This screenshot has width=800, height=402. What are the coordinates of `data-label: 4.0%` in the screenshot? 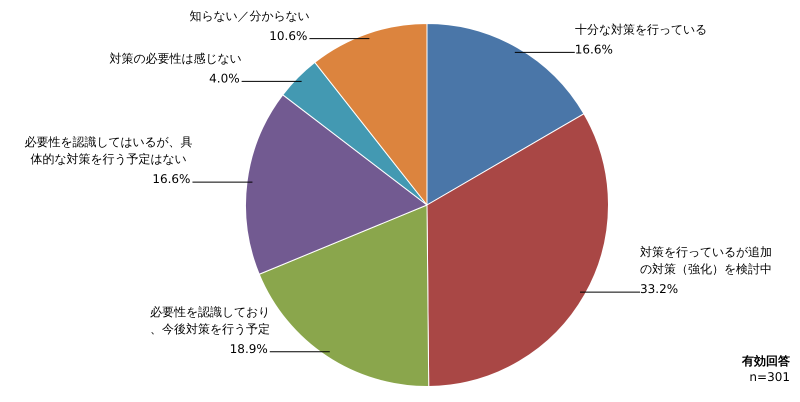 It's located at (224, 79).